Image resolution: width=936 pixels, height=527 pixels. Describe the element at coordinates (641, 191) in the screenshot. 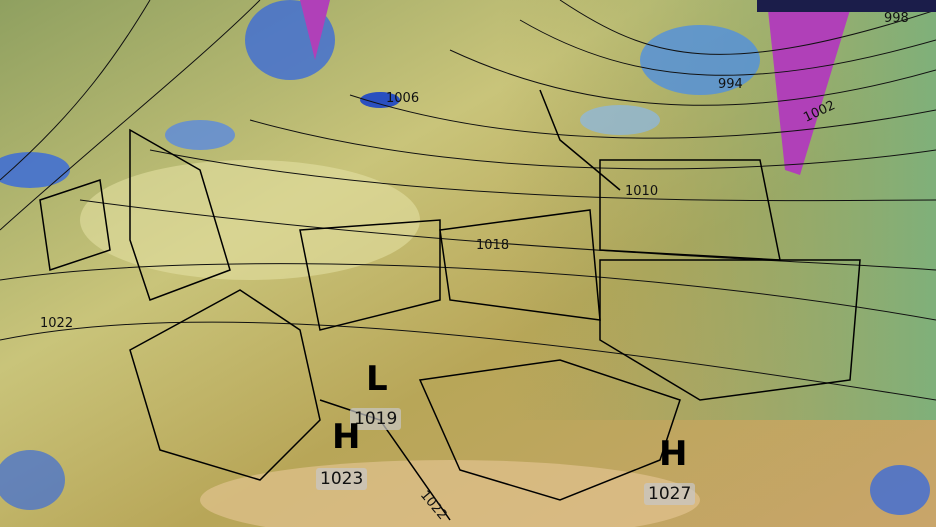

I see `isobar-label: 1010` at that location.